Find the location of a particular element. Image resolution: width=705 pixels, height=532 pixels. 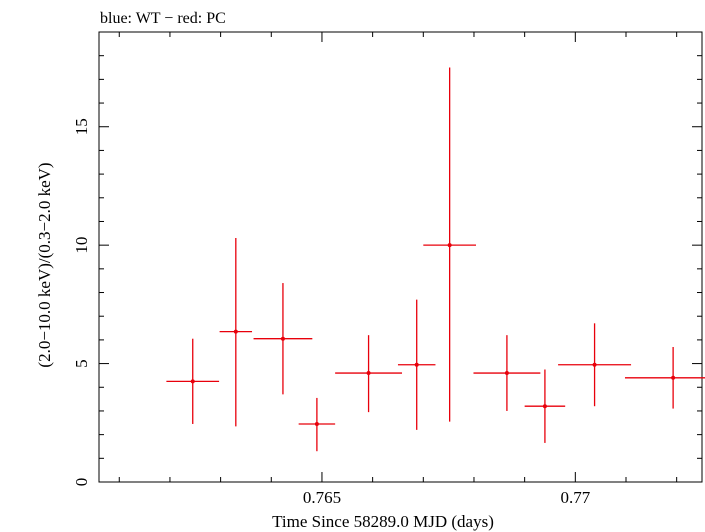

y-axis-label: (2.0−10.0 keV)/(0.3−2.0 keV) is located at coordinates (44, 264).